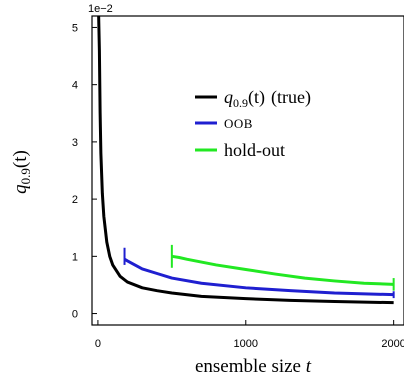 The image size is (404, 383). Describe the element at coordinates (238, 123) in the screenshot. I see `legend-label-oob: OOB` at that location.